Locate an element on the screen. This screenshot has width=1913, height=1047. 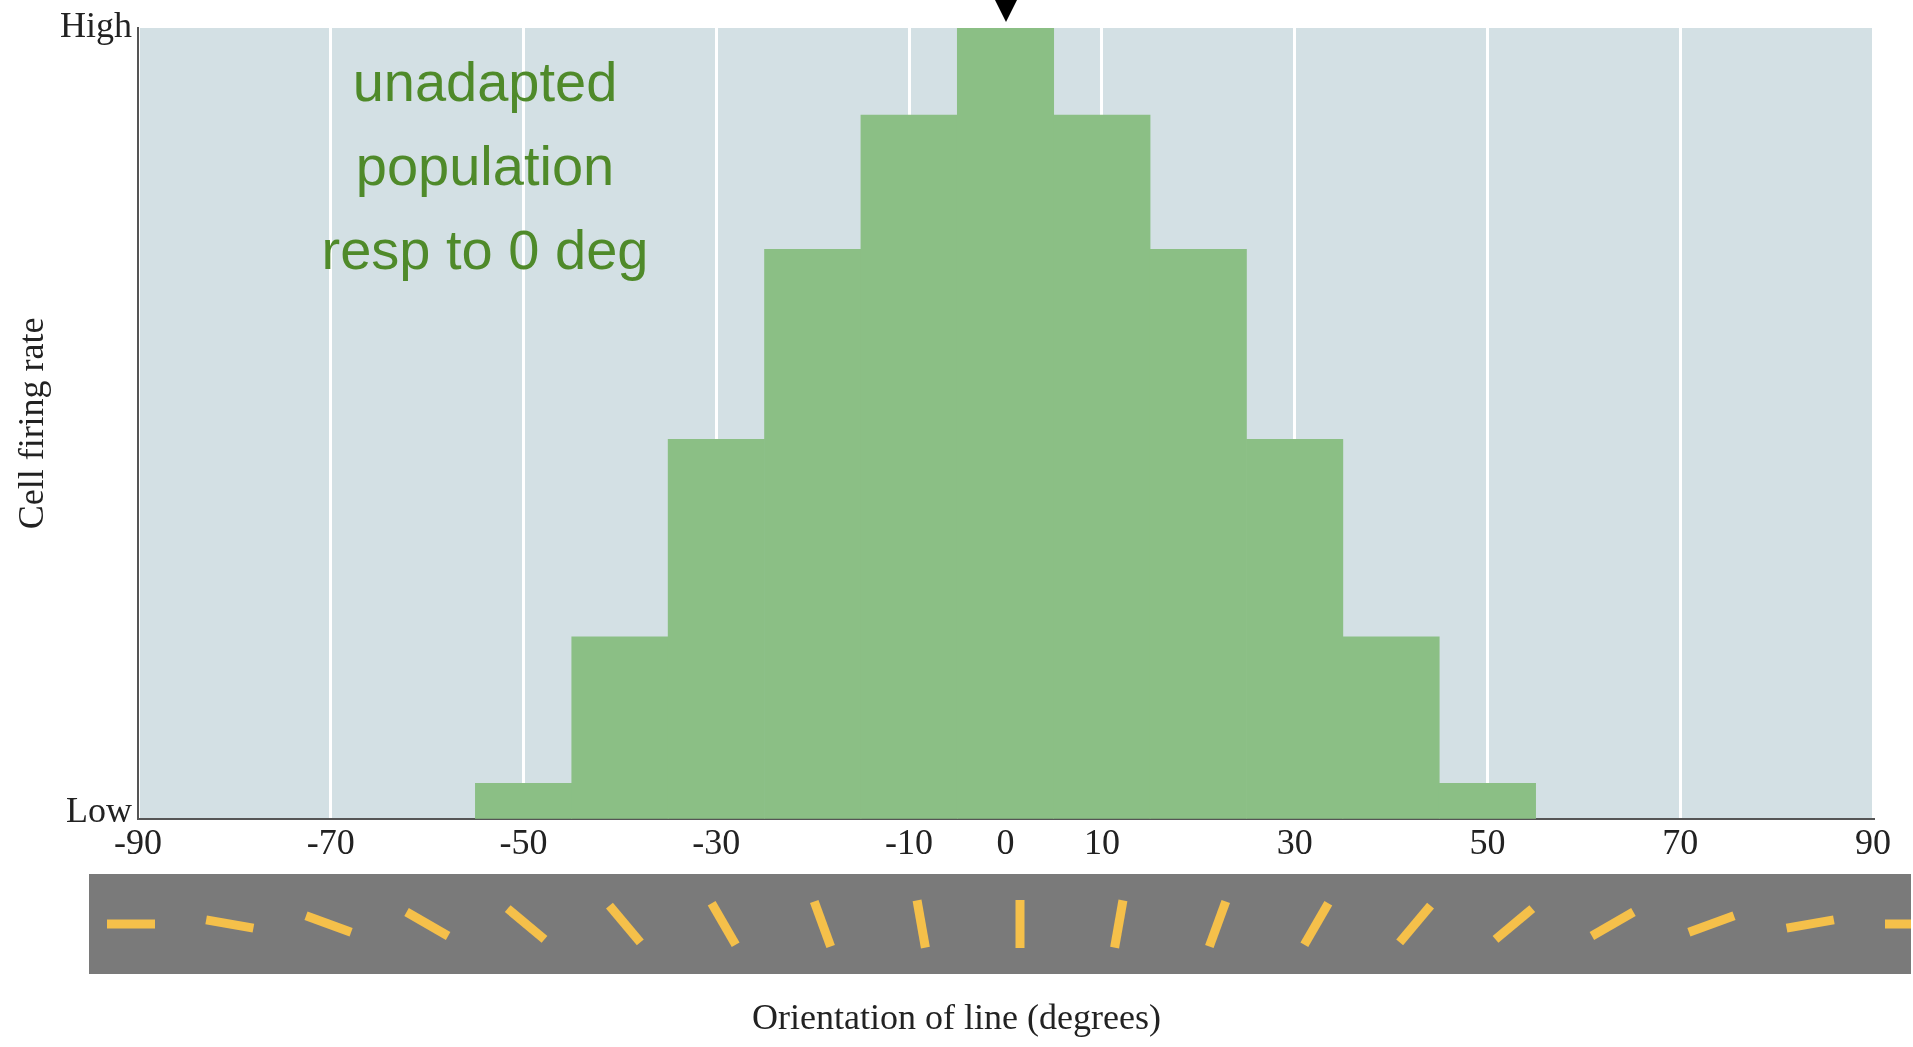
y-axis-title: Cell firing rate is located at coordinates (31, 423).